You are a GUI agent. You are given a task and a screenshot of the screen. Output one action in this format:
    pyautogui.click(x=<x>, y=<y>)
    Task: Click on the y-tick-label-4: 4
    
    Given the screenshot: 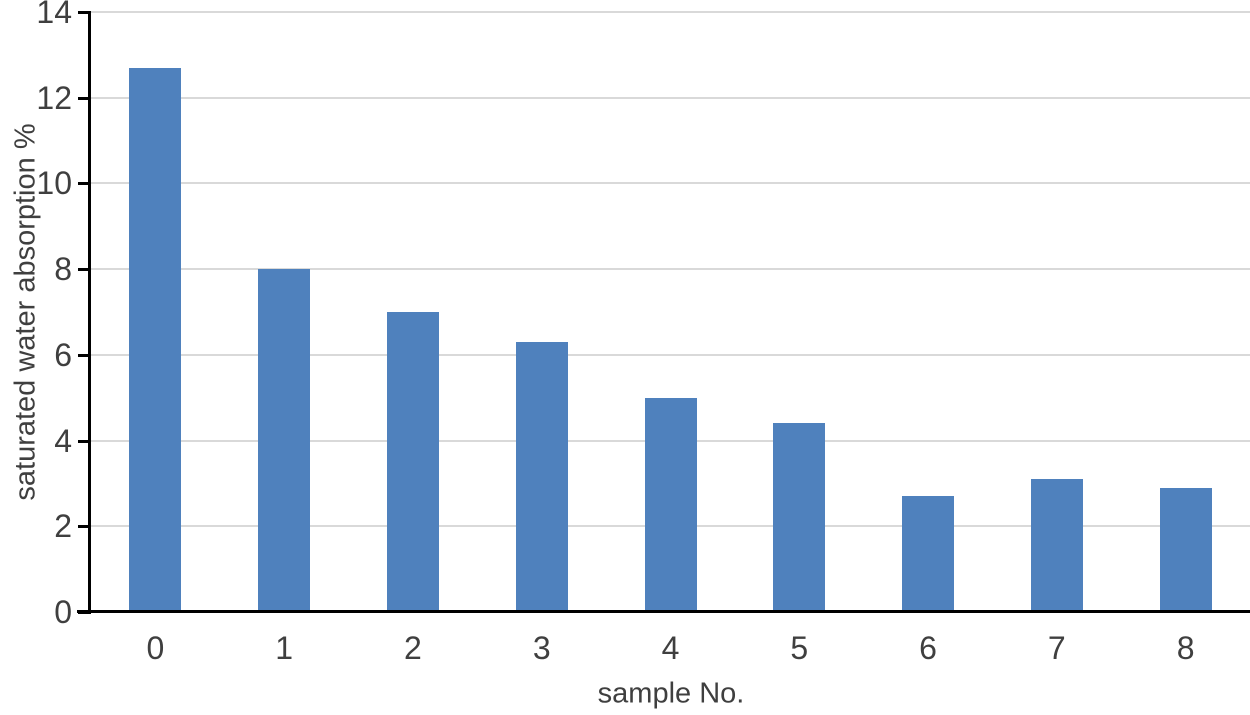 What is the action you would take?
    pyautogui.click(x=63, y=440)
    